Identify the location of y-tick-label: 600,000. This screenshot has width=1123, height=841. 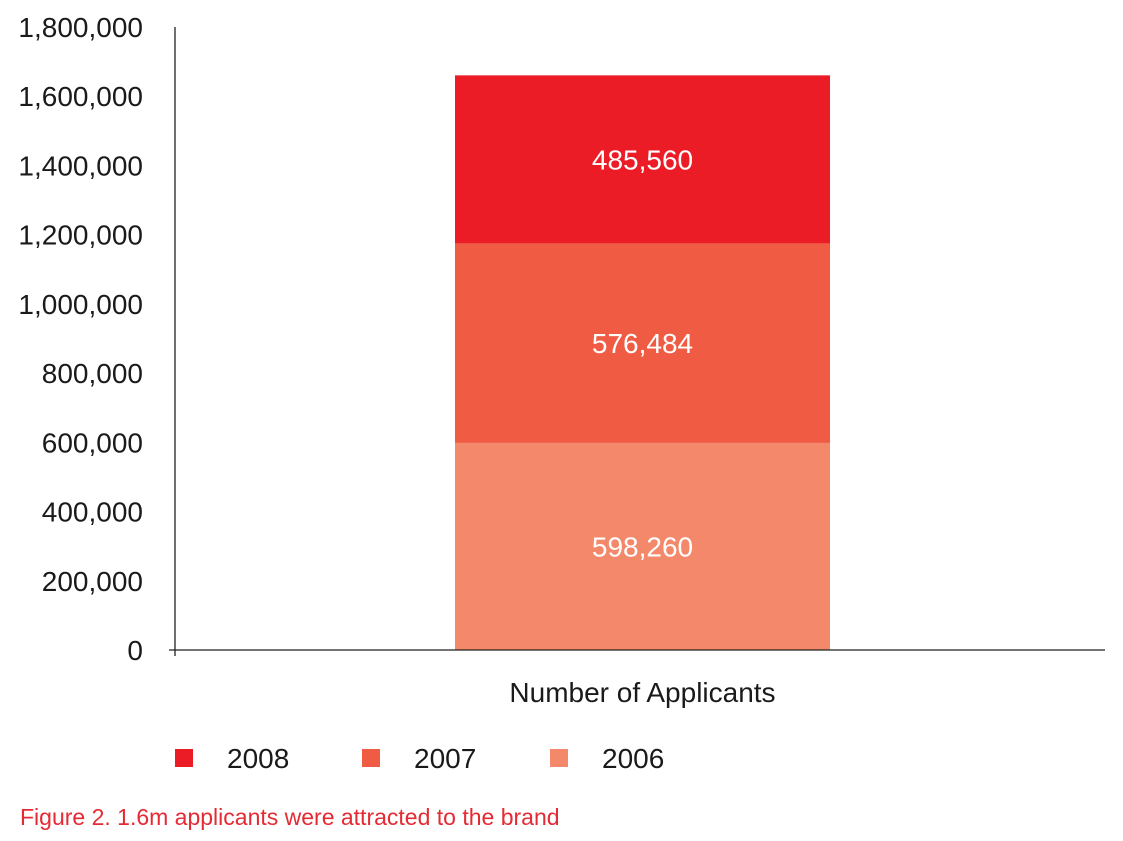
(92, 442).